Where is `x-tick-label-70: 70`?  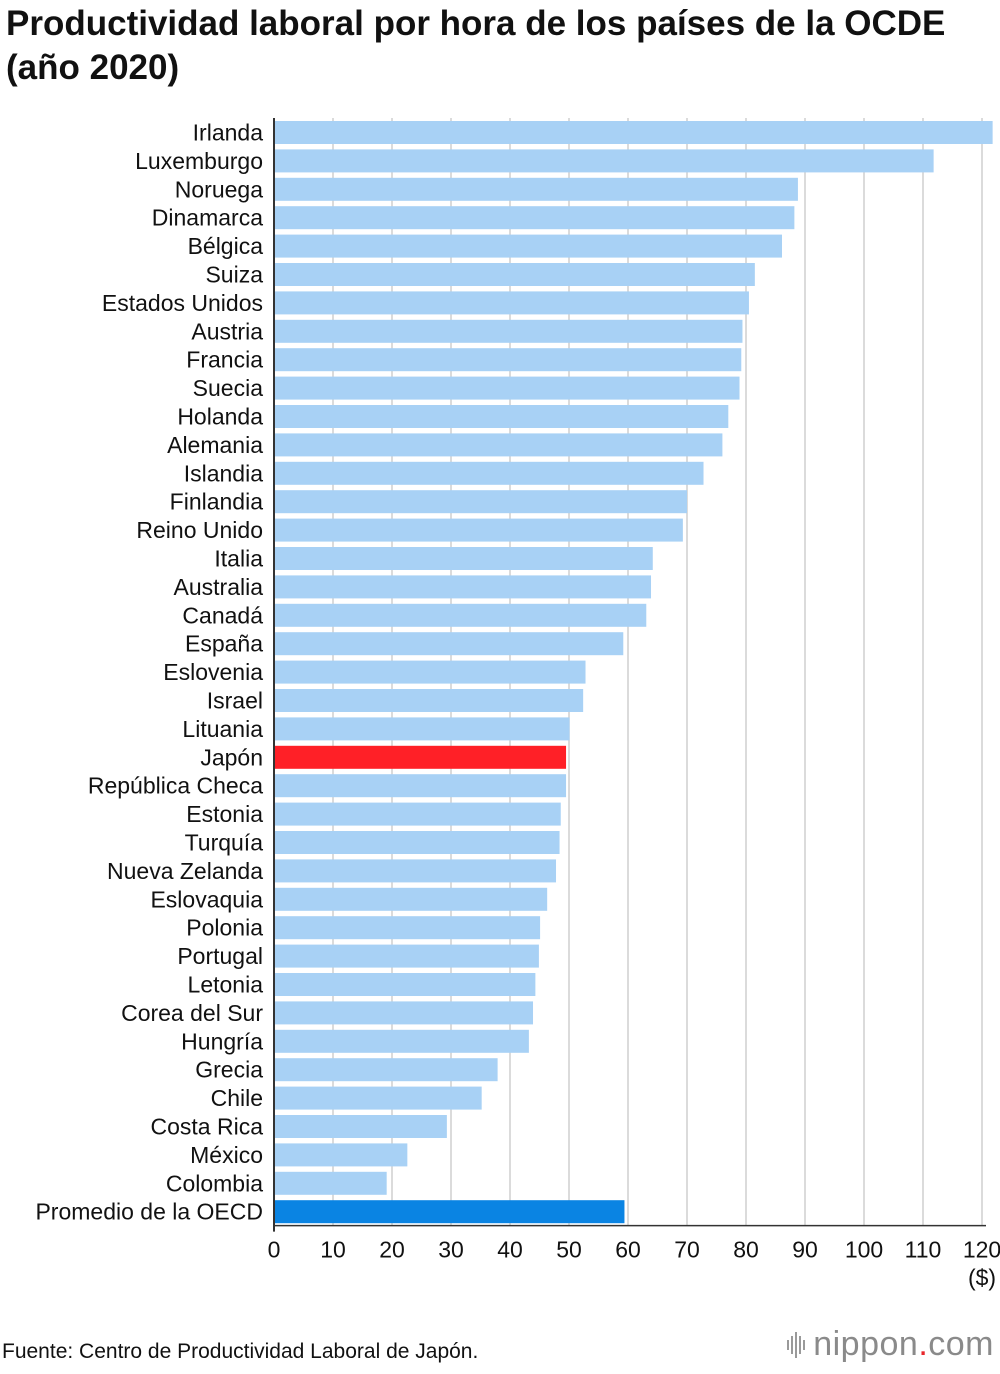 x-tick-label-70: 70 is located at coordinates (687, 1250).